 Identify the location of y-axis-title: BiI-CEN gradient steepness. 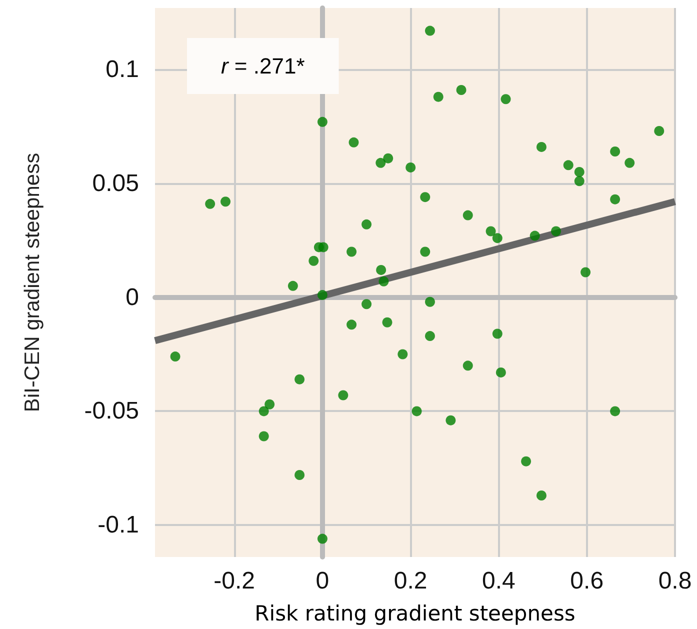
(32, 282).